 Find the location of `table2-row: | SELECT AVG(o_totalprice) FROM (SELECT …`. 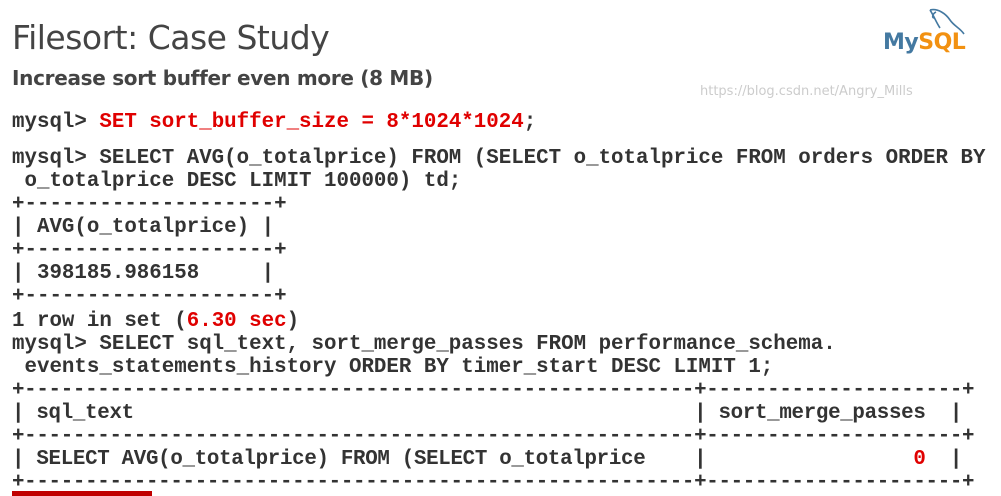

table2-row: | SELECT AVG(o_totalprice) FROM (SELECT … is located at coordinates (487, 459).